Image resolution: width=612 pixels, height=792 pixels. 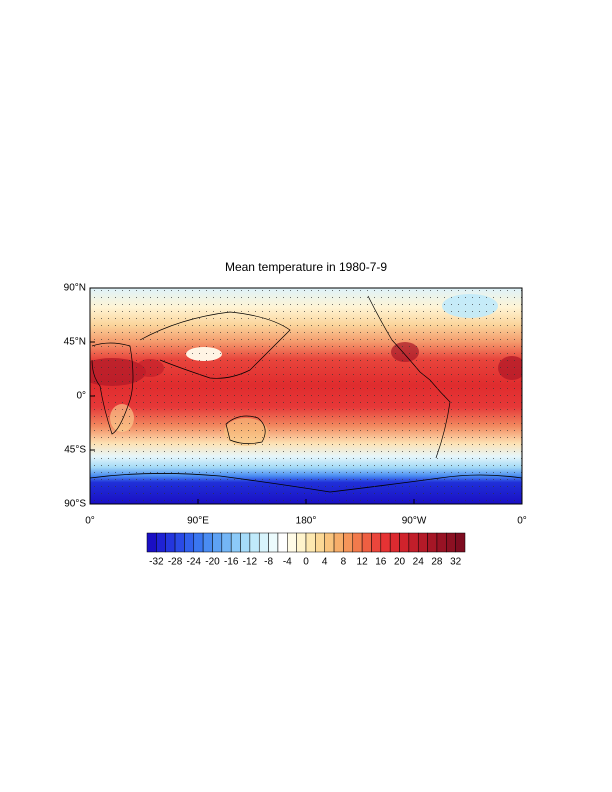 I want to click on map-title: Mean temperature in 1980-7-9, so click(x=306, y=267).